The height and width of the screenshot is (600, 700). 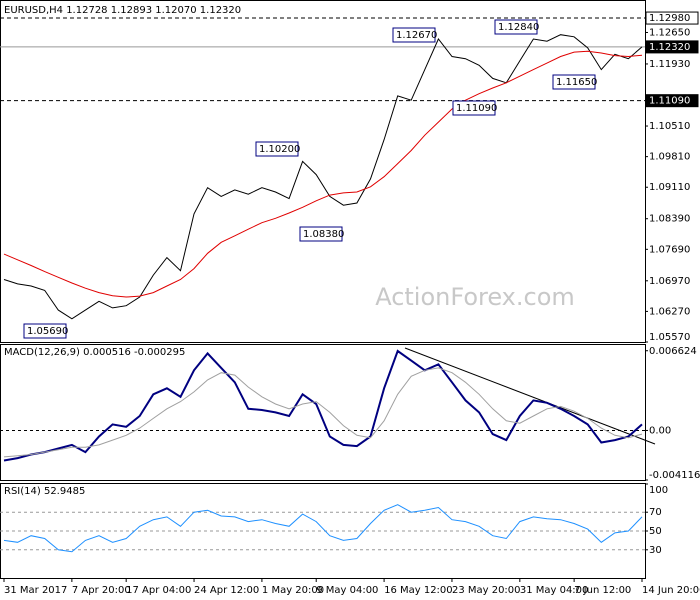 I want to click on y-tick-label: 1.07690, so click(x=669, y=249).